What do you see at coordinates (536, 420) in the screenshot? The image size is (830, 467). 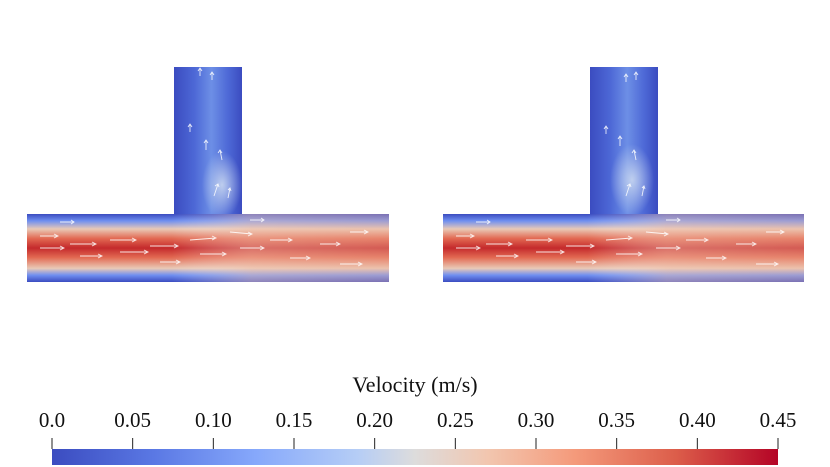 I see `colorbar-tick-label: 0.30` at bounding box center [536, 420].